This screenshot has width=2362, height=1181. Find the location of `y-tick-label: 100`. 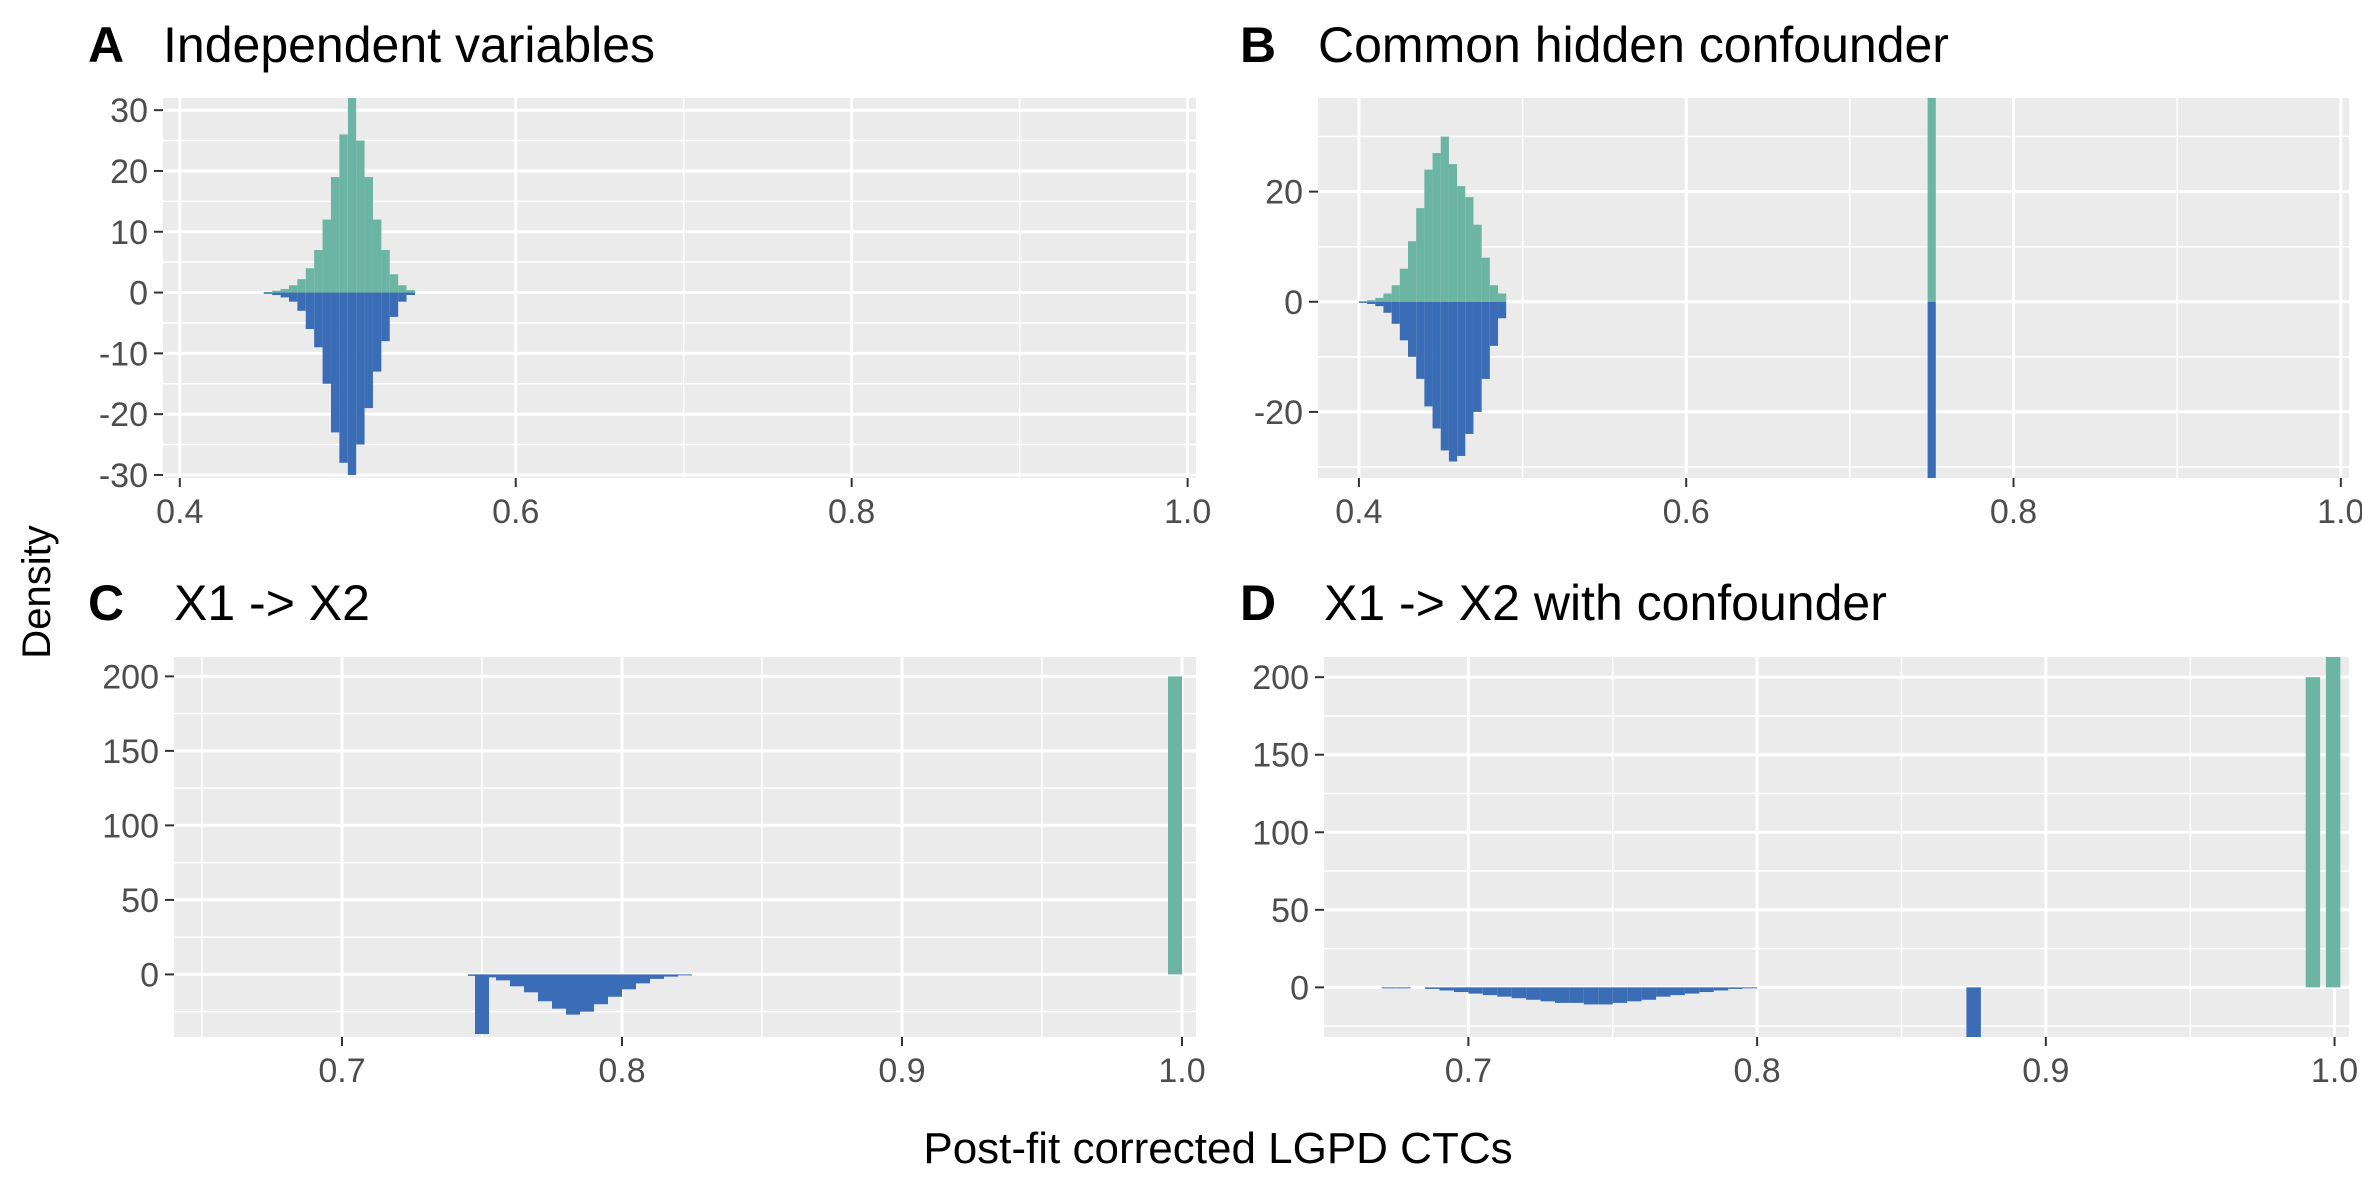

y-tick-label: 100 is located at coordinates (1280, 833).